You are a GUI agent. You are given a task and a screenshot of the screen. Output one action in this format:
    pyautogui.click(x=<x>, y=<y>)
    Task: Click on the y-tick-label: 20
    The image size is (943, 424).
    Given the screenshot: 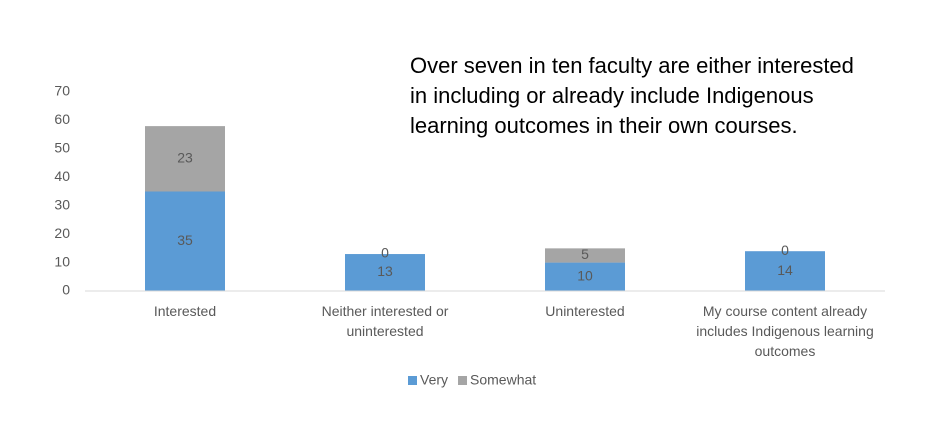 What is the action you would take?
    pyautogui.click(x=62, y=233)
    